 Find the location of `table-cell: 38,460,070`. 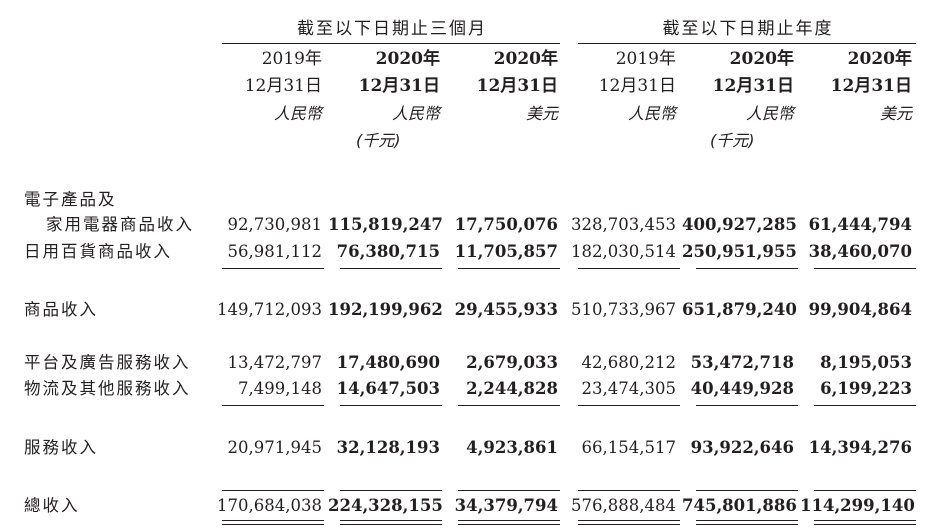

table-cell: 38,460,070 is located at coordinates (860, 251).